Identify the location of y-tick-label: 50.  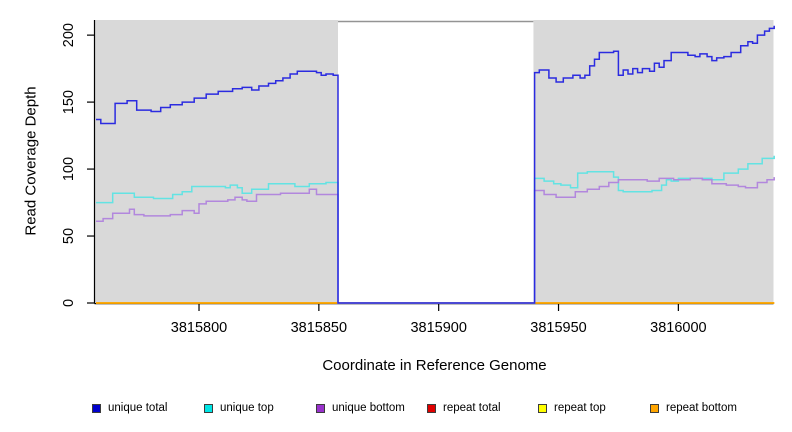
(69, 236).